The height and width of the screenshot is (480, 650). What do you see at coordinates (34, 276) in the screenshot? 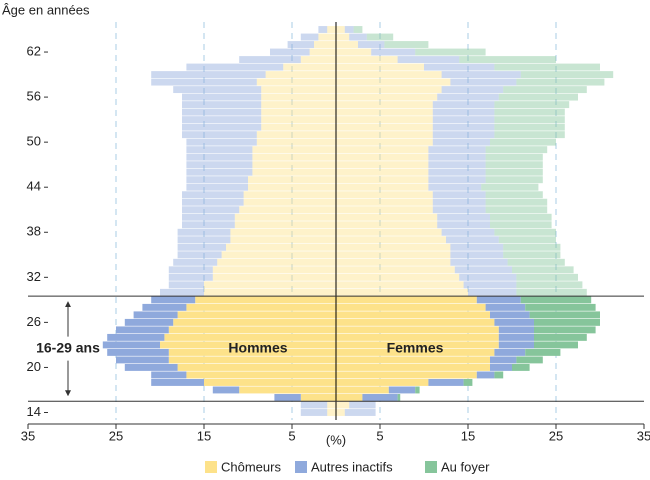
I see `y-tick-label: 32` at bounding box center [34, 276].